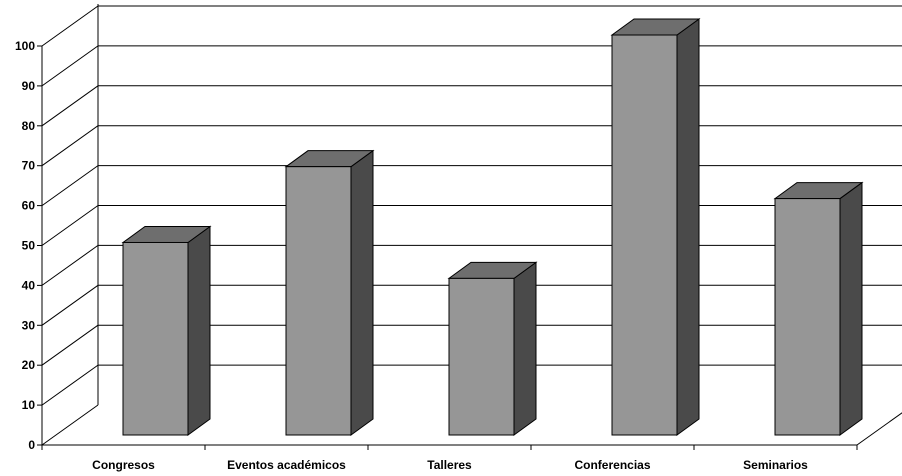 This screenshot has width=902, height=476. I want to click on y-tick-label: 80, so click(29, 126).